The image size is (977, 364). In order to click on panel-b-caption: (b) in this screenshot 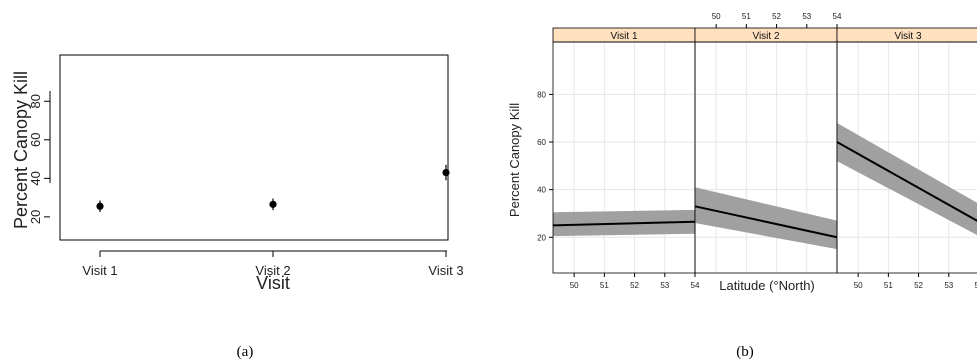, I will do `click(745, 352)`.